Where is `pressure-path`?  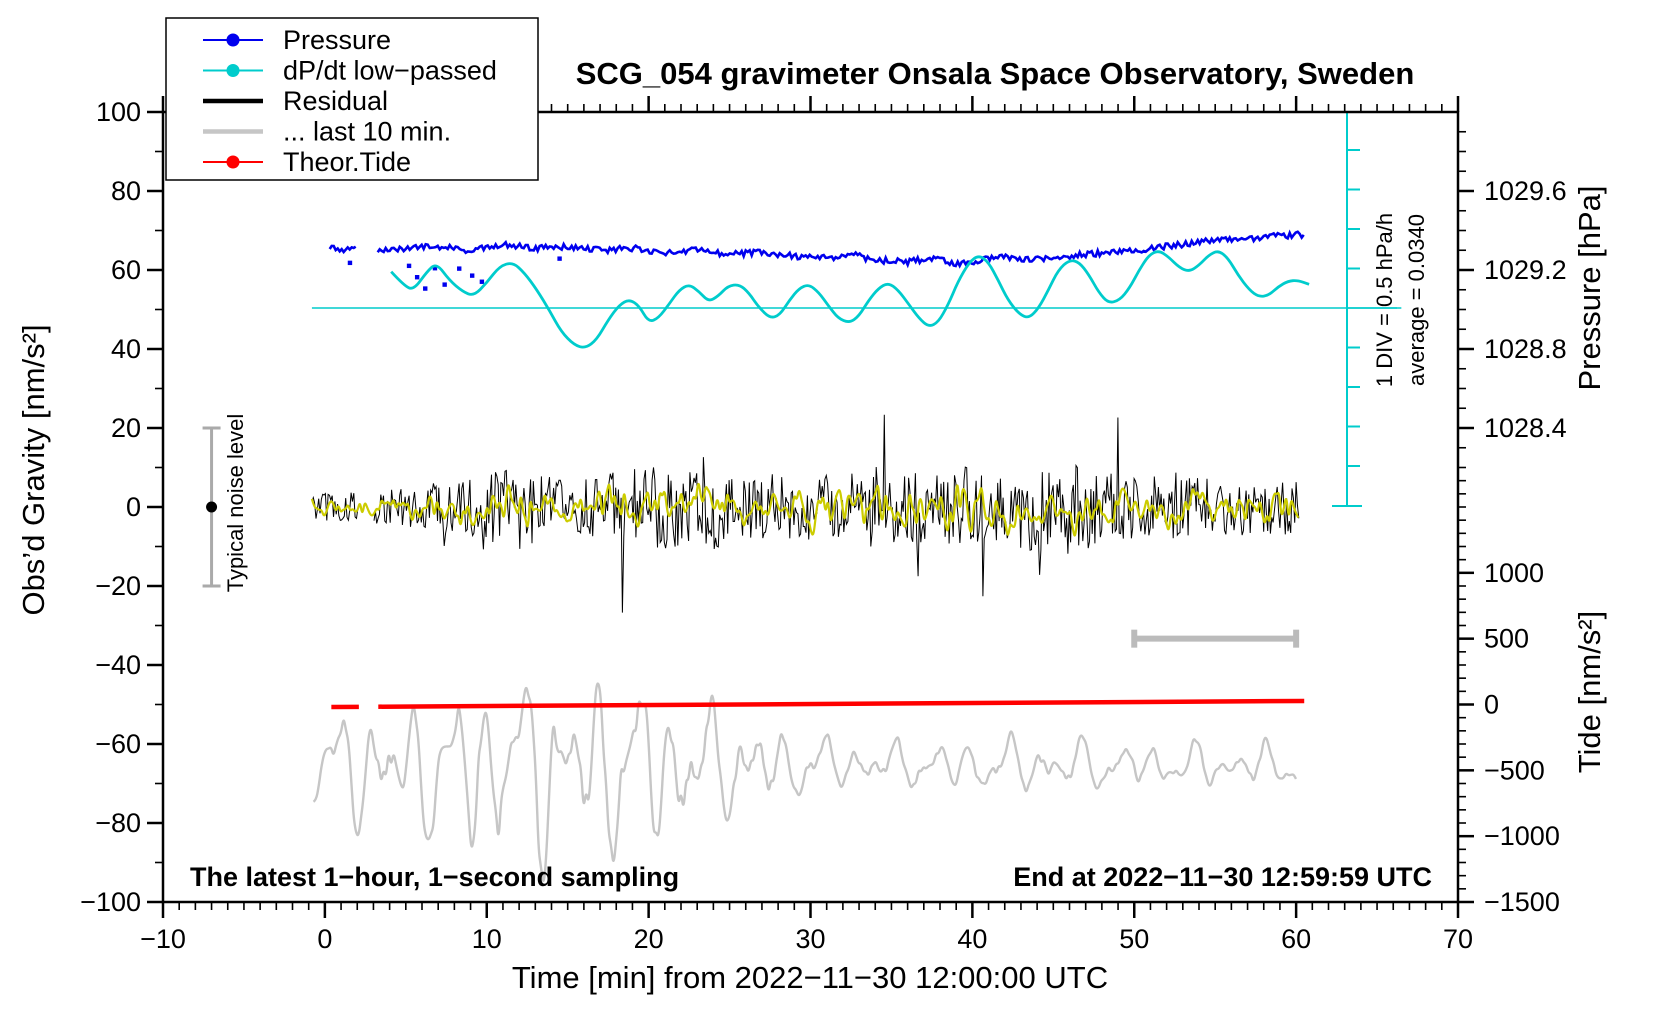
pressure-path is located at coordinates (816, 249).